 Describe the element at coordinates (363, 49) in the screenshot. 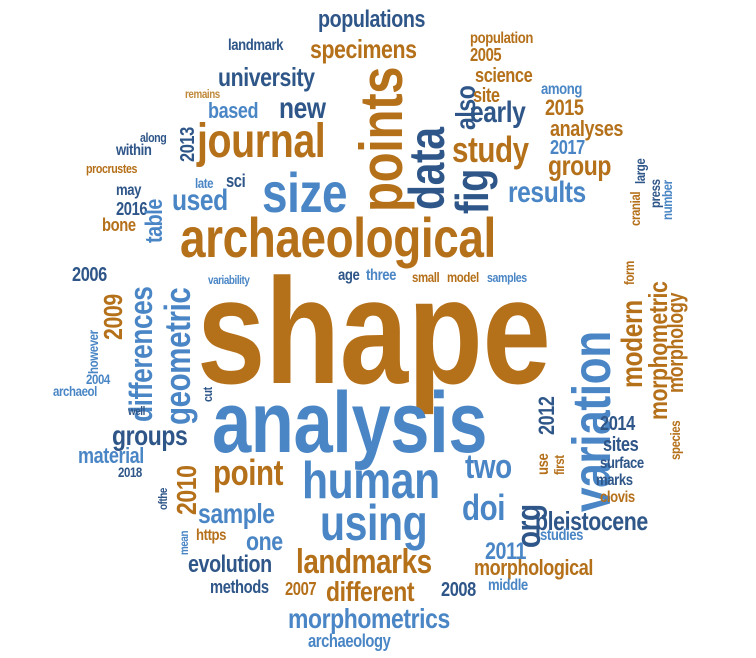

I see `word-specimens: specimens` at that location.